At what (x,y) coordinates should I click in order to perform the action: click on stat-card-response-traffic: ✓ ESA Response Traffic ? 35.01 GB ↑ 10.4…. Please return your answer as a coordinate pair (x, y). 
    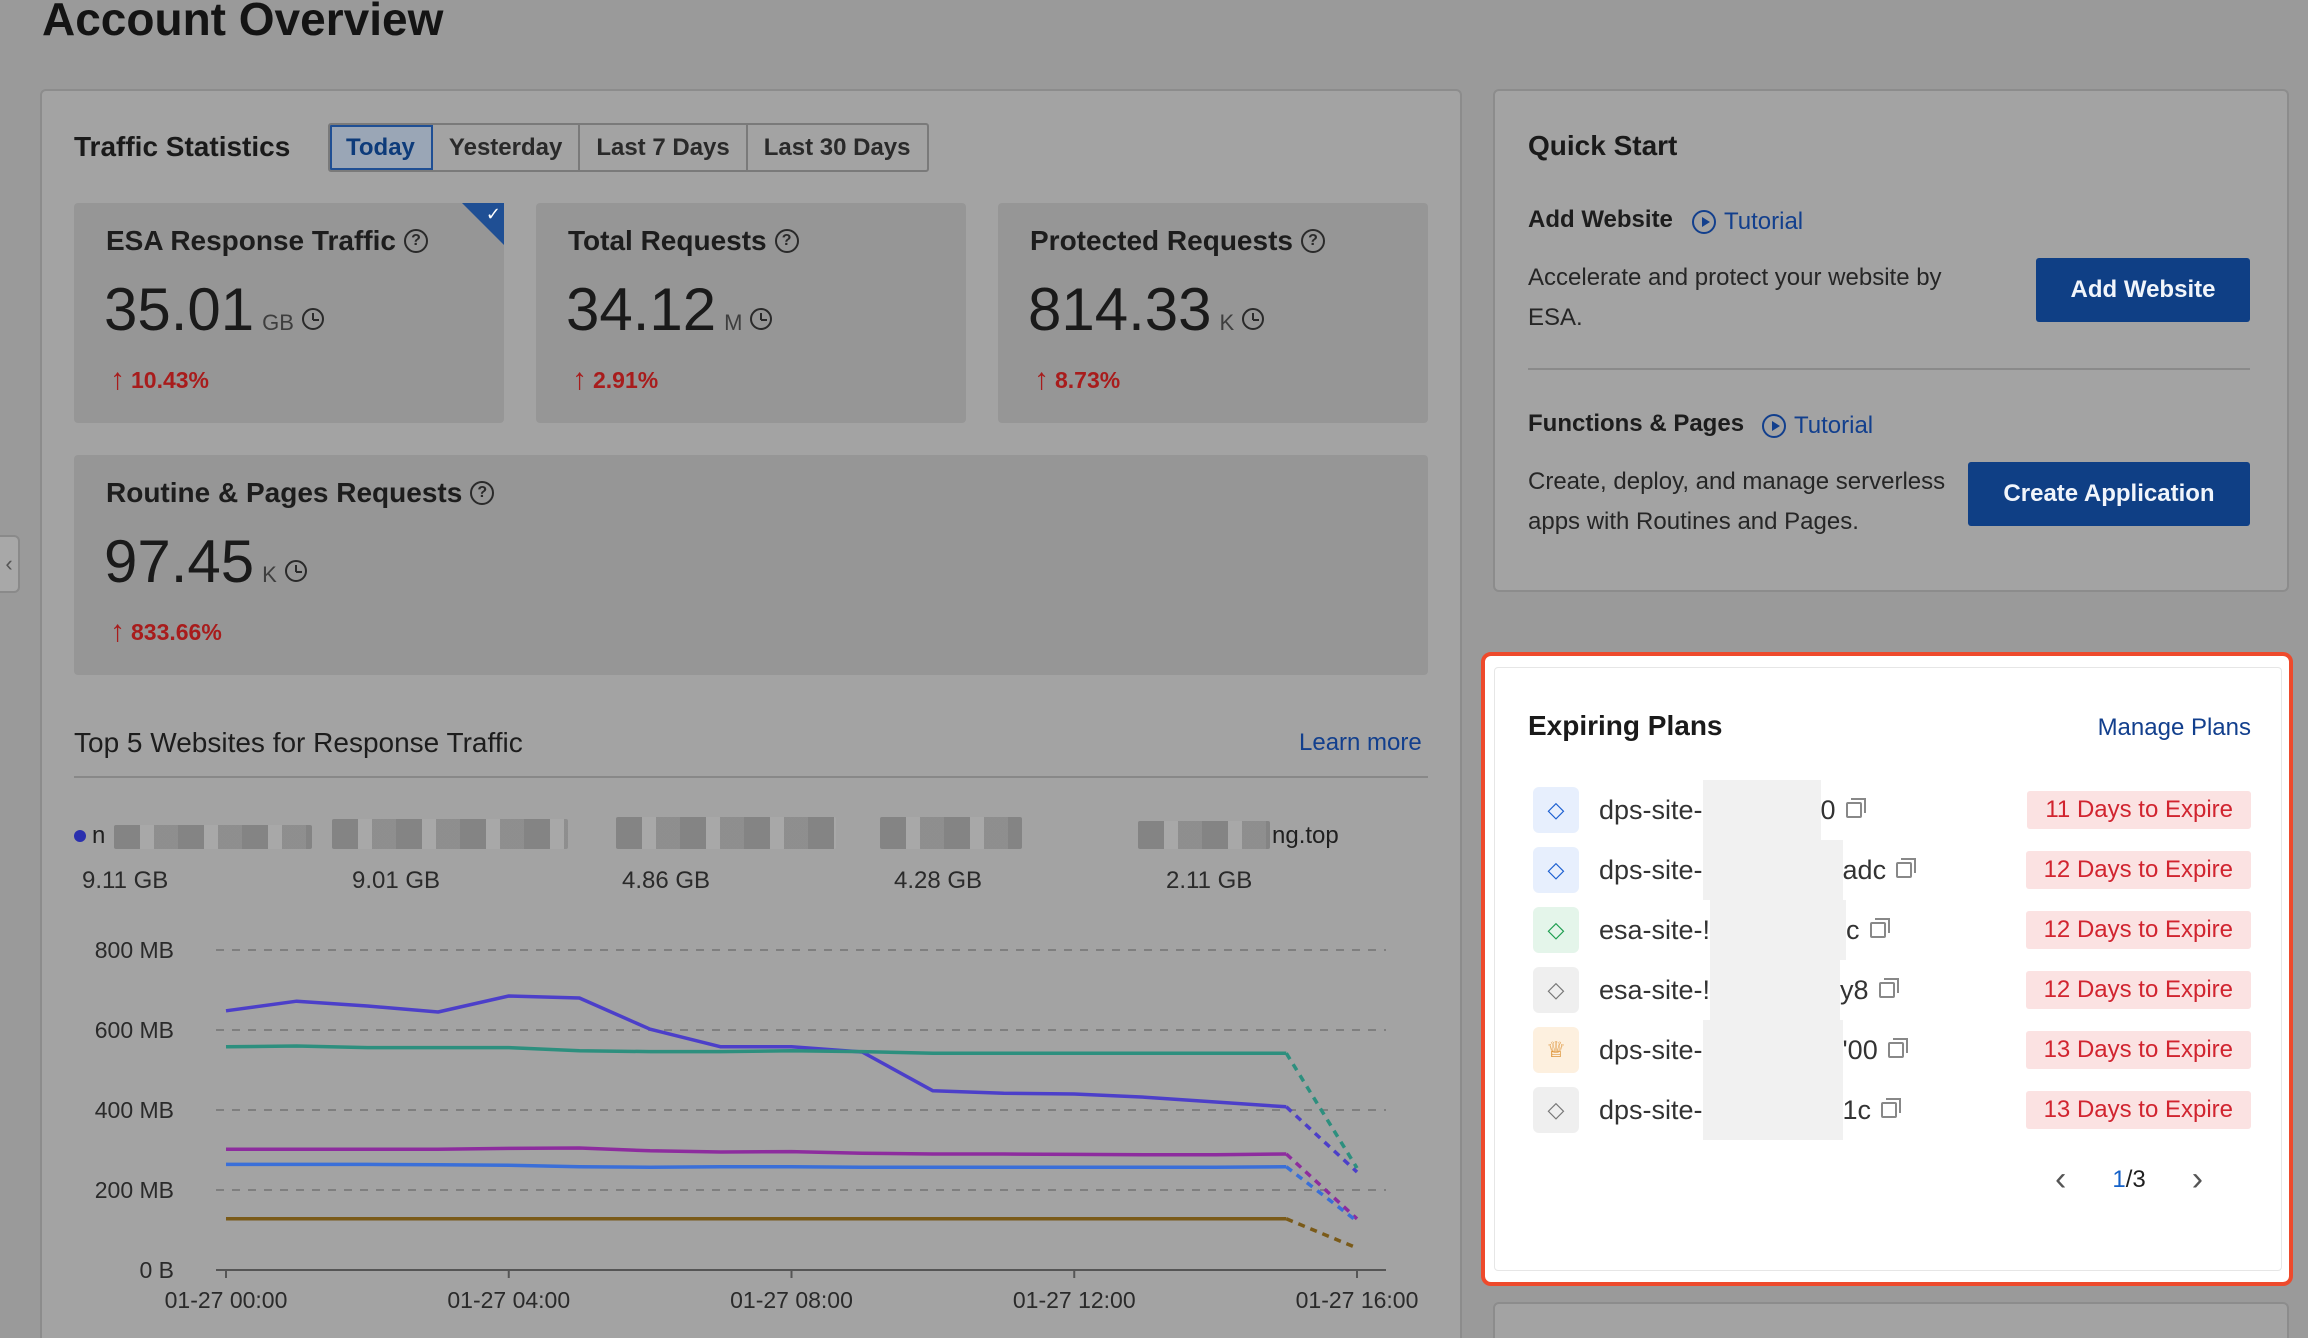
    Looking at the image, I should click on (289, 313).